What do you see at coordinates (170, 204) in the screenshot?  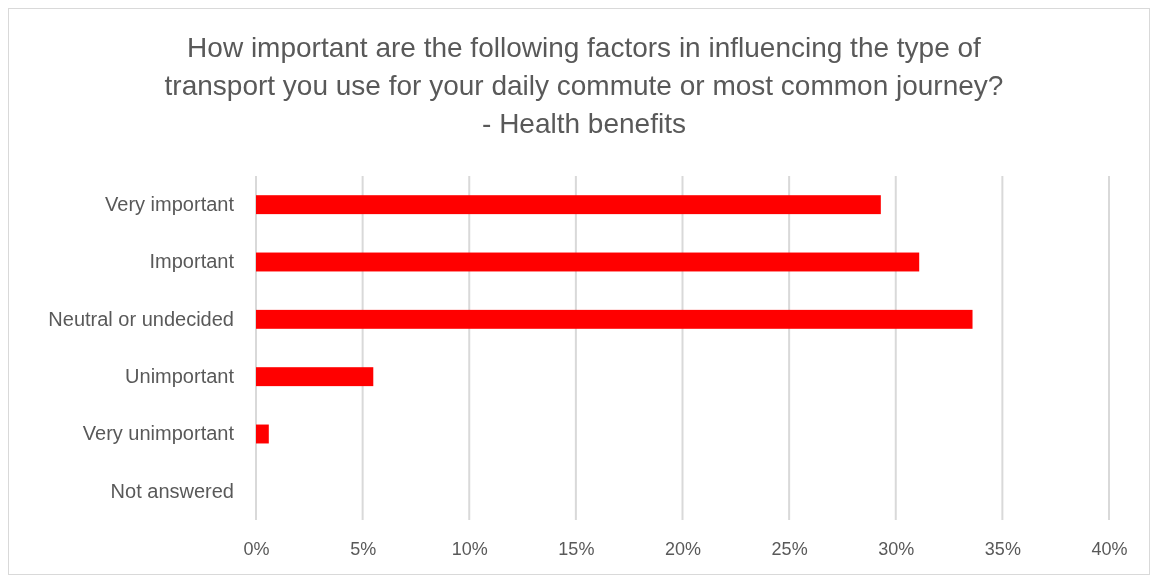 I see `y-tick-label: Very important` at bounding box center [170, 204].